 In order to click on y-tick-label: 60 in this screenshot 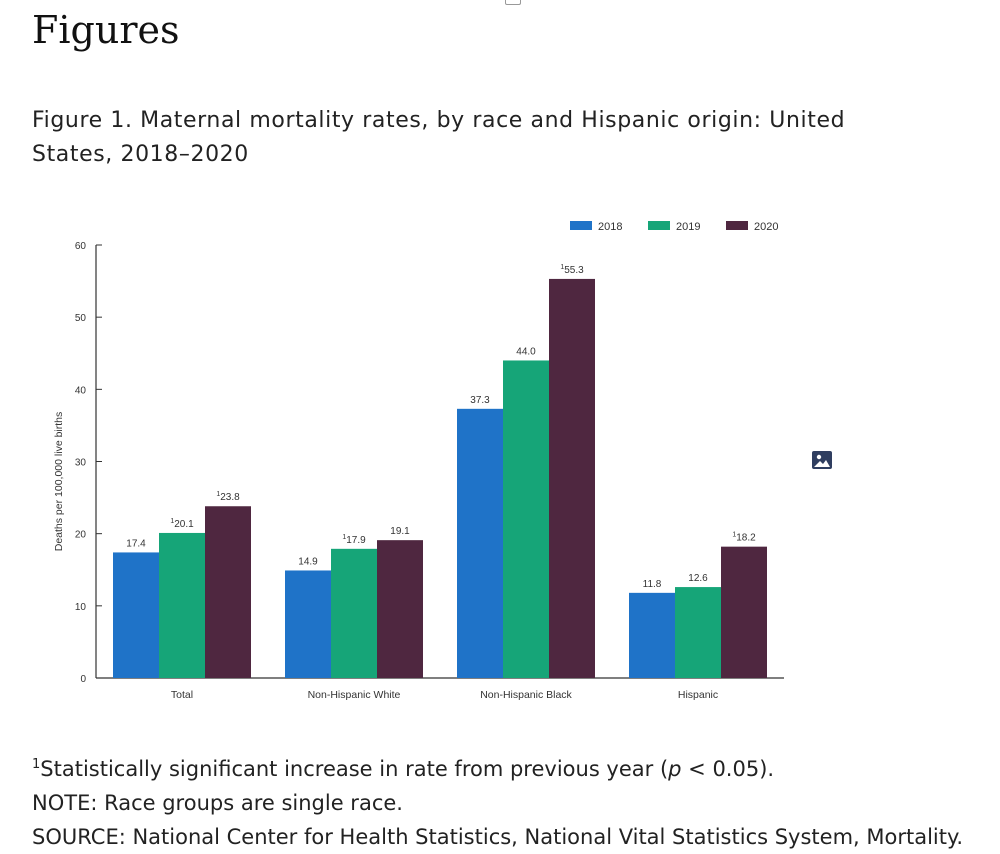, I will do `click(81, 246)`.